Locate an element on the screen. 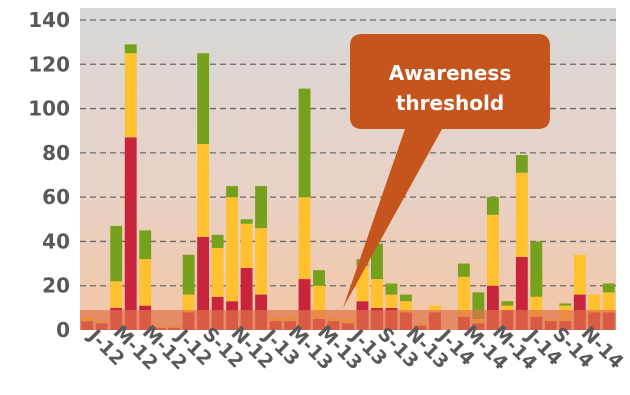  callout-text-line-1: Awareness is located at coordinates (450, 73).